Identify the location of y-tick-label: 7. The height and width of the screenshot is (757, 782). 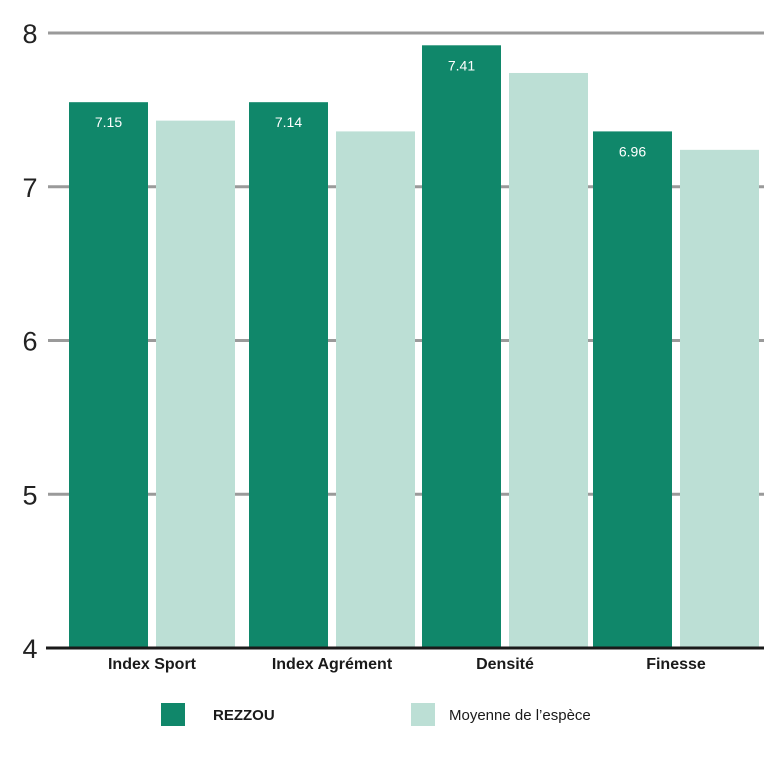
(29, 188).